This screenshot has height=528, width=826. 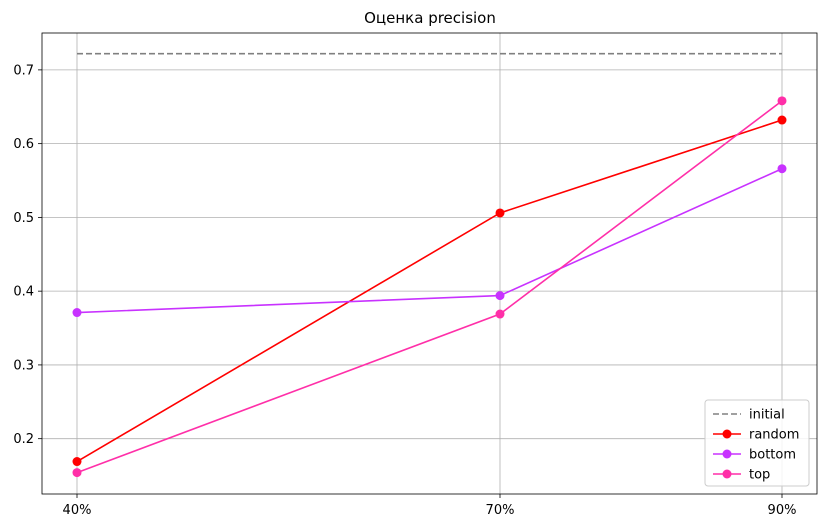 I want to click on y-tick-label: 0.5, so click(x=23, y=218).